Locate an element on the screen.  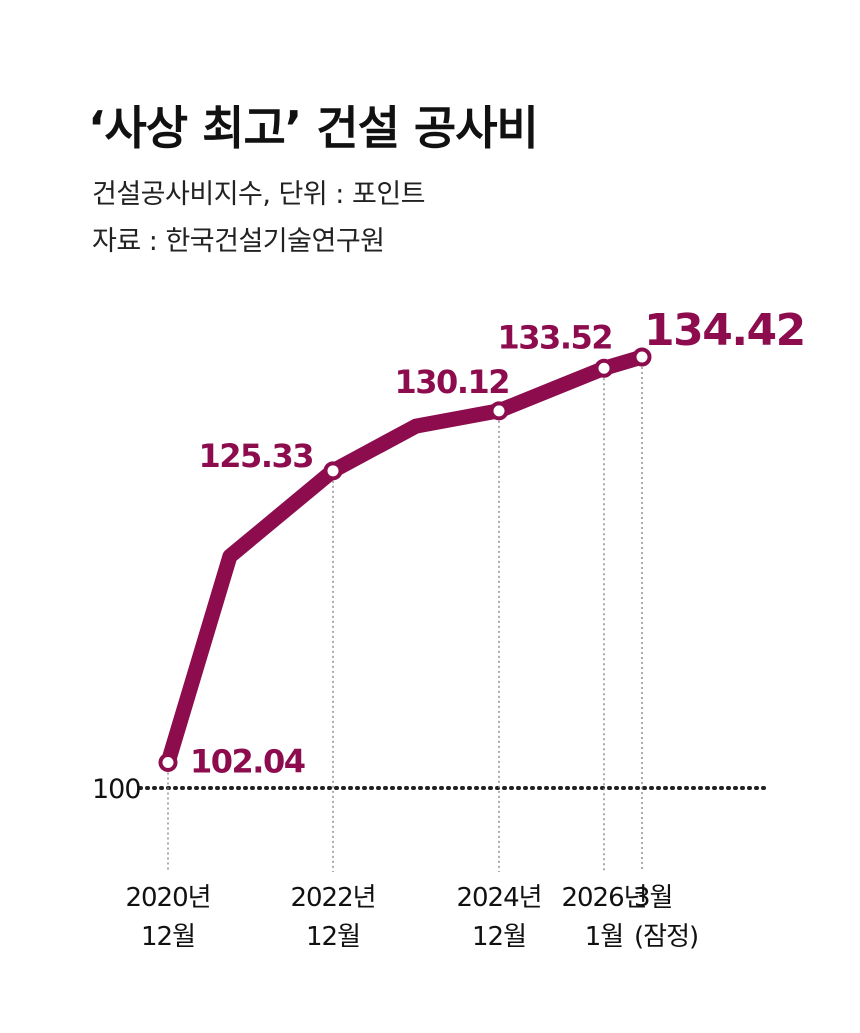
chart-title: ‘사상 최고’ 건설 공사비 is located at coordinates (313, 128).